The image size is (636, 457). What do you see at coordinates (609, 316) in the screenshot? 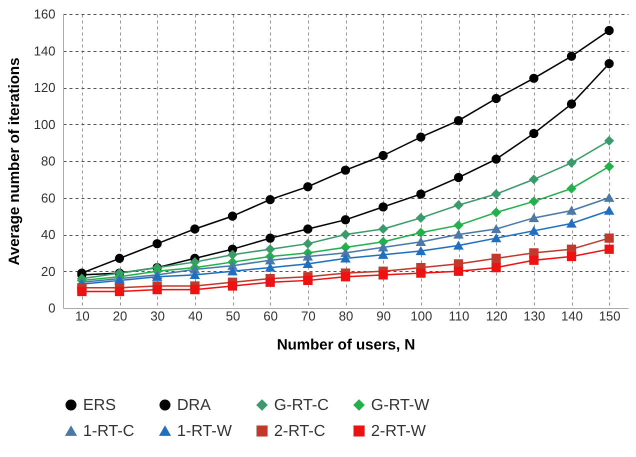
I see `x-tick-label: 150` at bounding box center [609, 316].